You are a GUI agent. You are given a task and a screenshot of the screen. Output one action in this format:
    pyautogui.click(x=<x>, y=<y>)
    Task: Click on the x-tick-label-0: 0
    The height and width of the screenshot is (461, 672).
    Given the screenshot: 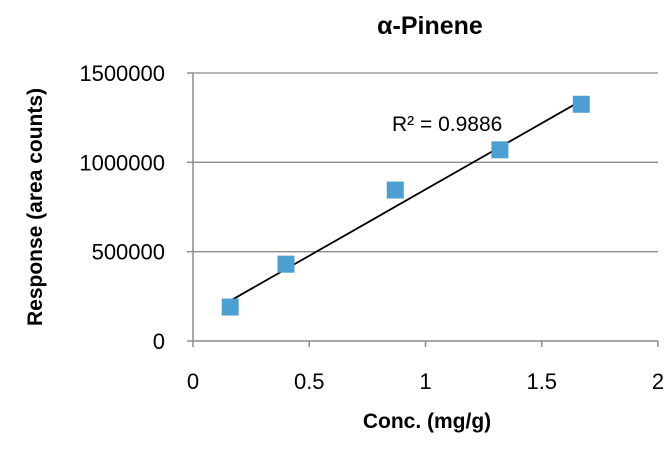 What is the action you would take?
    pyautogui.click(x=193, y=381)
    